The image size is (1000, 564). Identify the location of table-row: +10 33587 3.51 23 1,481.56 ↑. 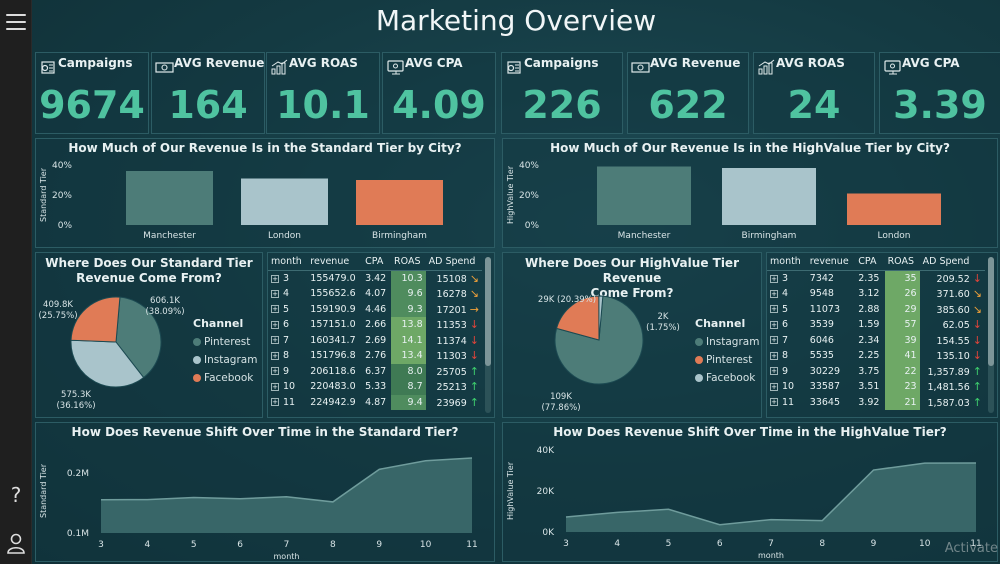
(876, 387).